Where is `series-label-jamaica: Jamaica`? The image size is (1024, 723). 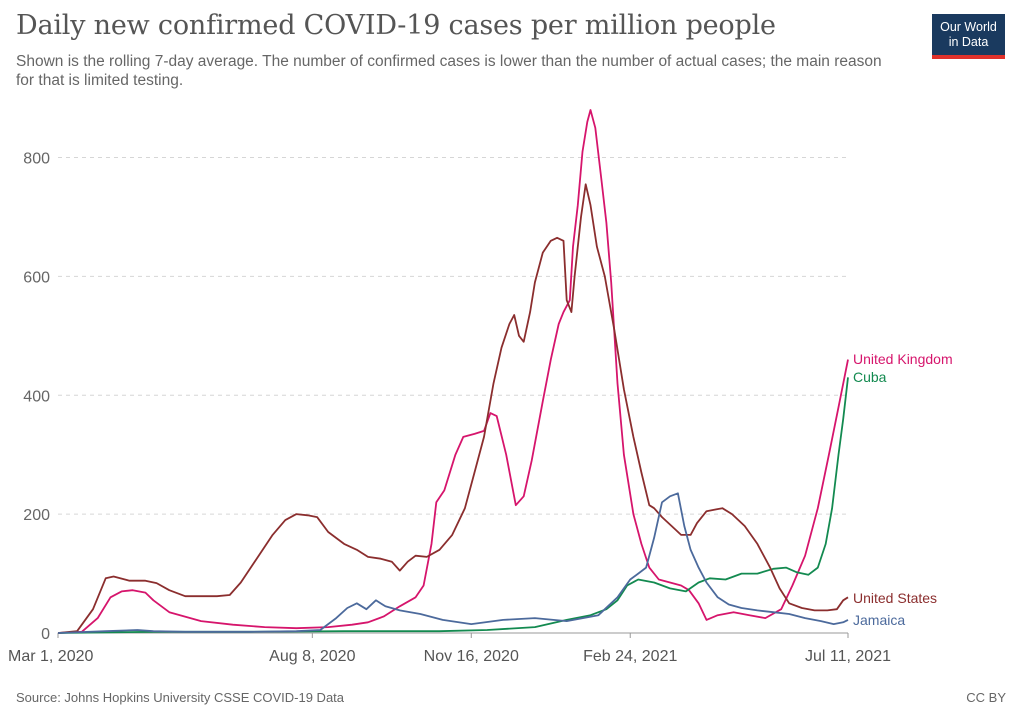 series-label-jamaica: Jamaica is located at coordinates (879, 620).